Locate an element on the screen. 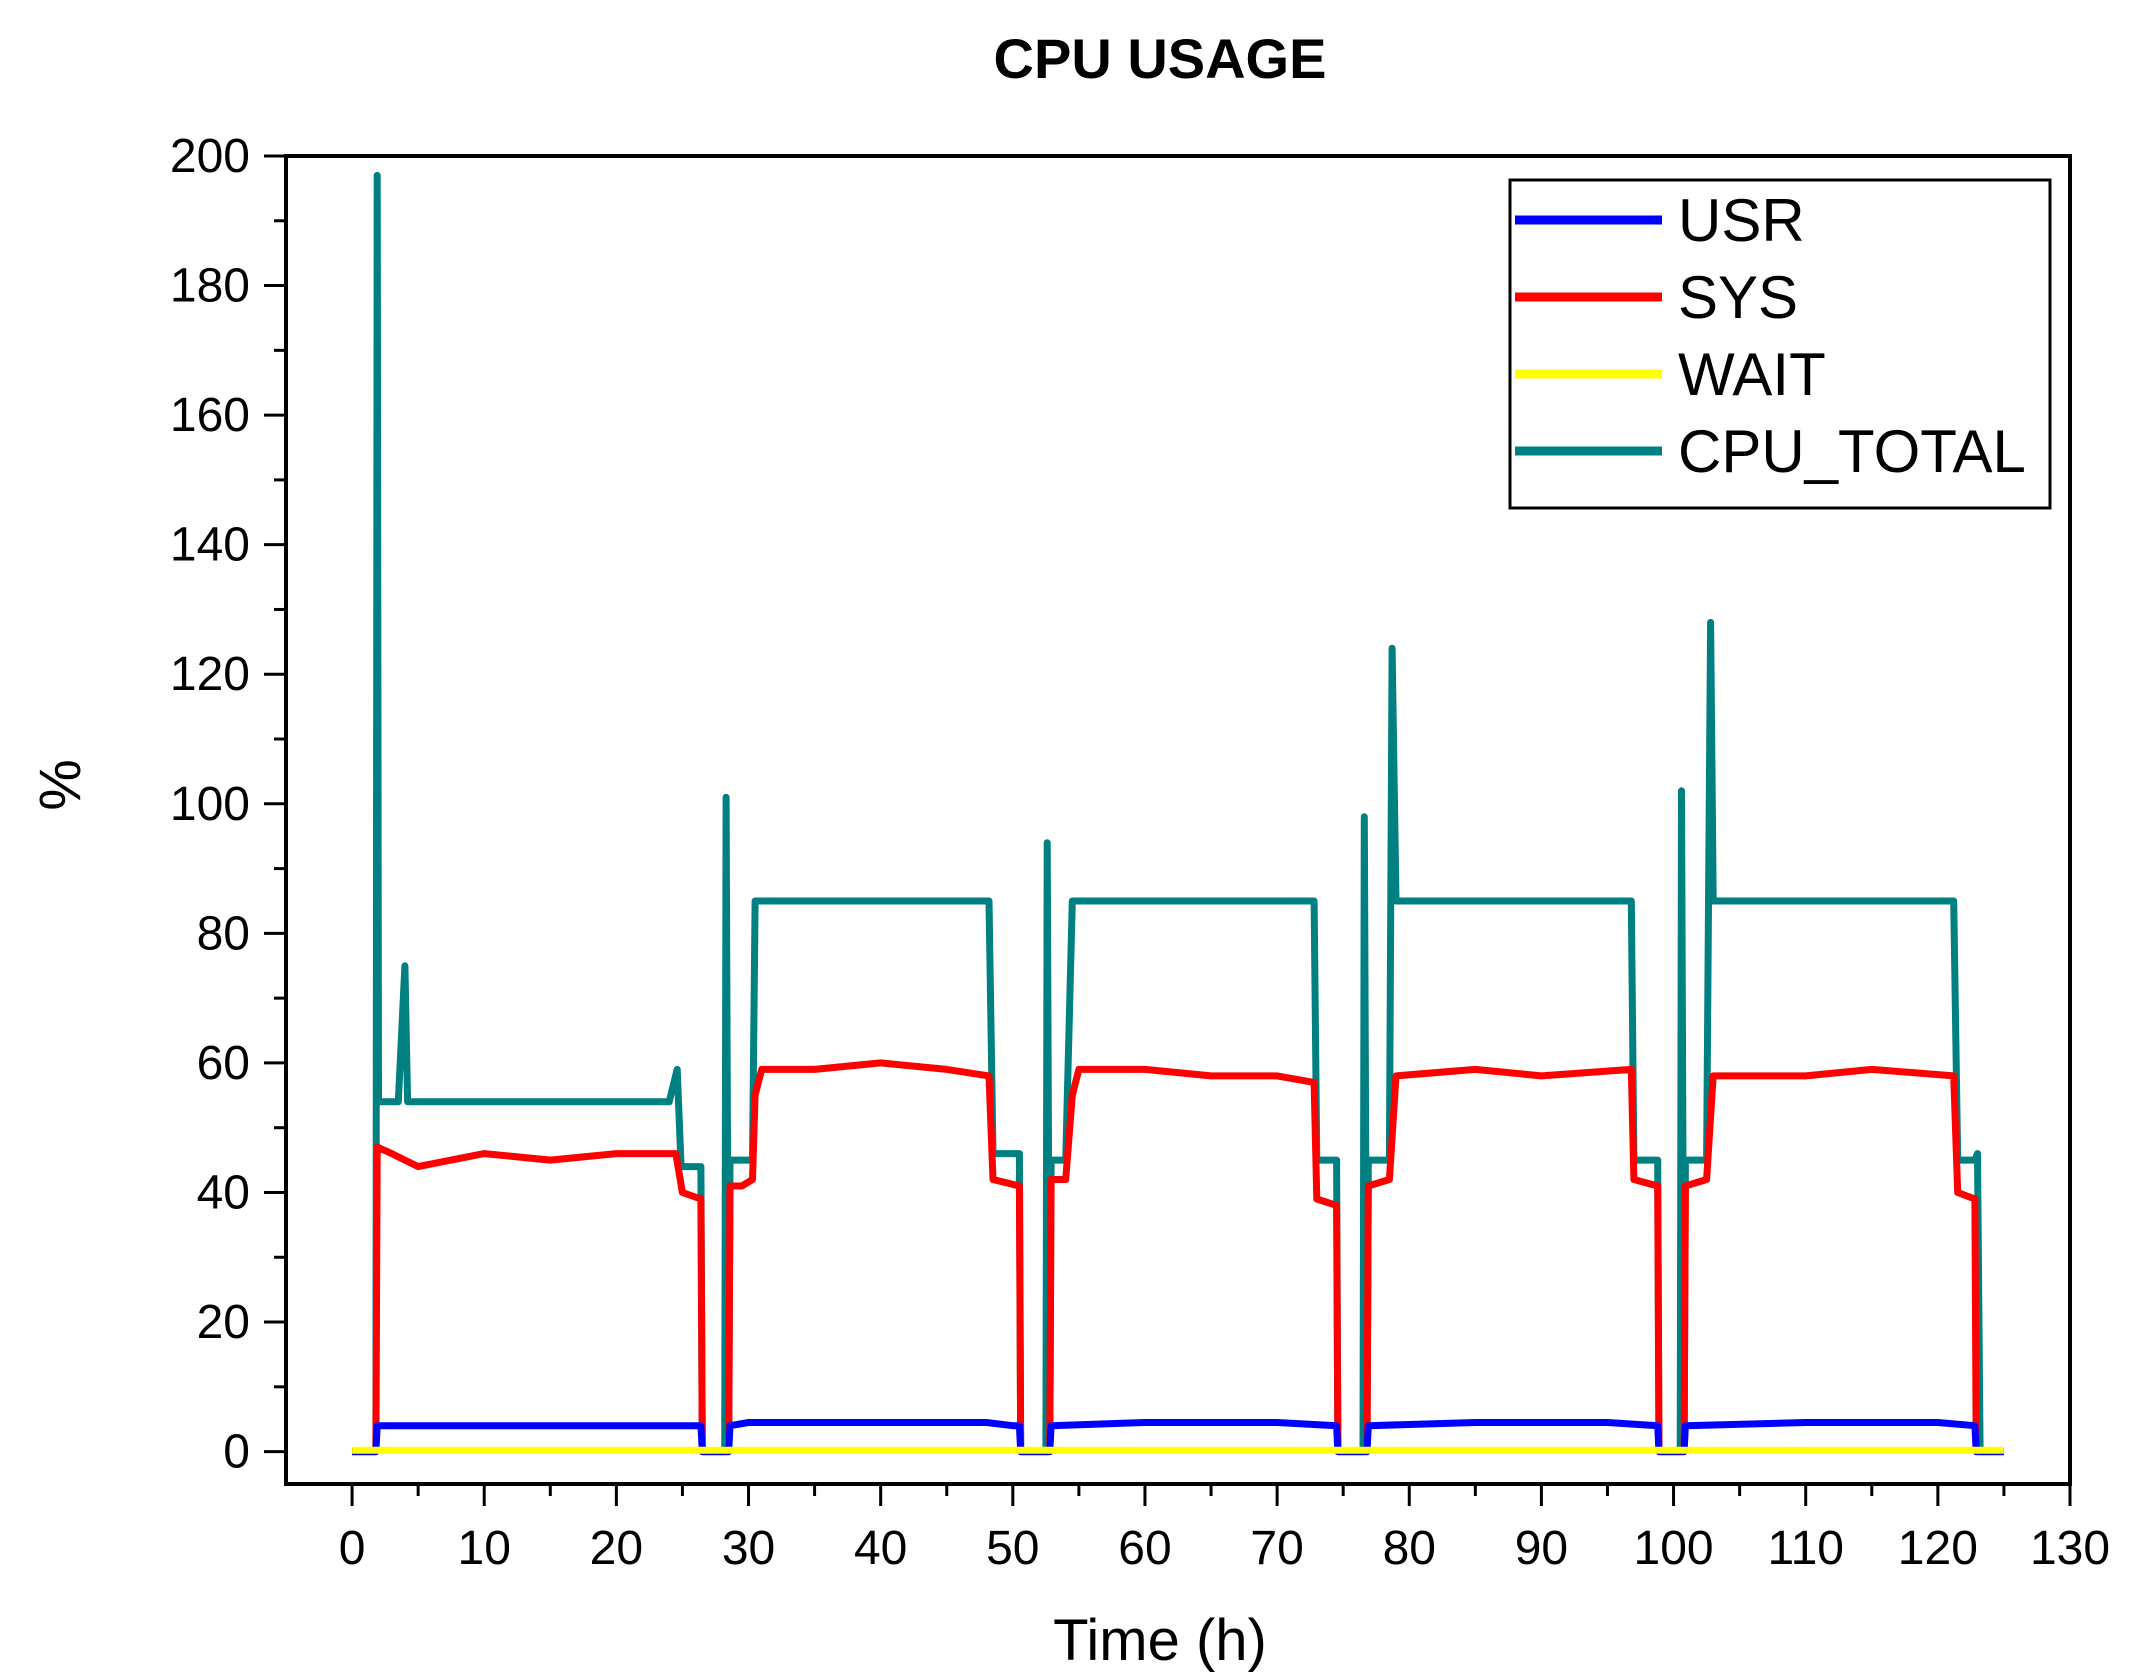  x-tick-label: 60 is located at coordinates (1144, 1548).